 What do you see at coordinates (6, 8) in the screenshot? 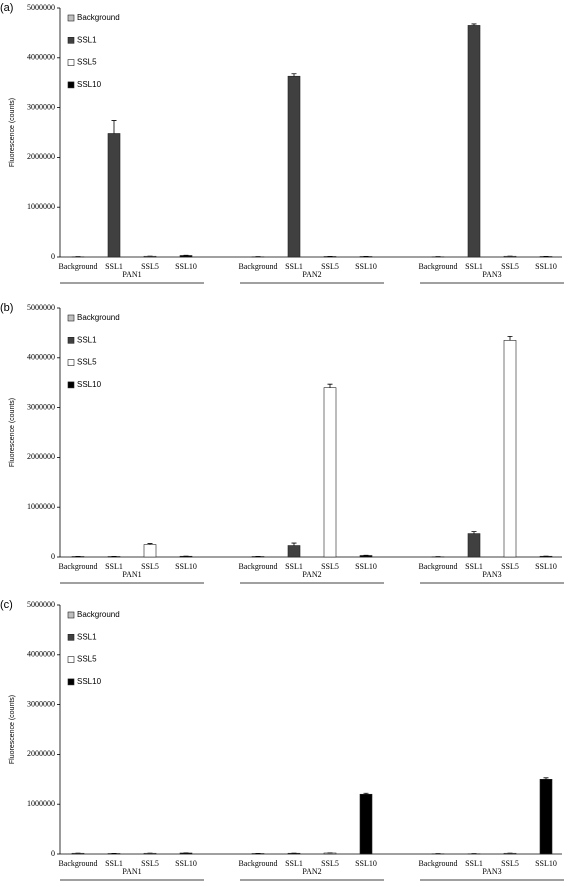
I see `panel-label: (a)` at bounding box center [6, 8].